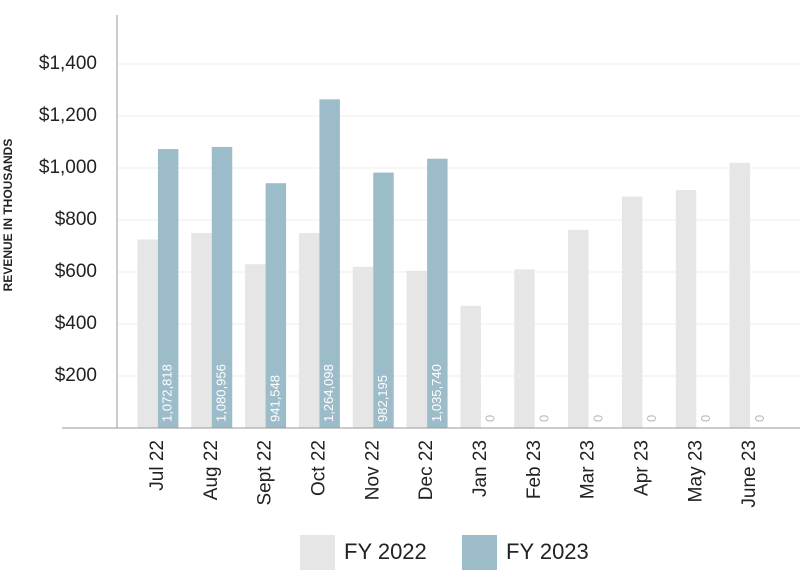 The width and height of the screenshot is (803, 572). What do you see at coordinates (68, 167) in the screenshot?
I see `y-tick-label: $1,000` at bounding box center [68, 167].